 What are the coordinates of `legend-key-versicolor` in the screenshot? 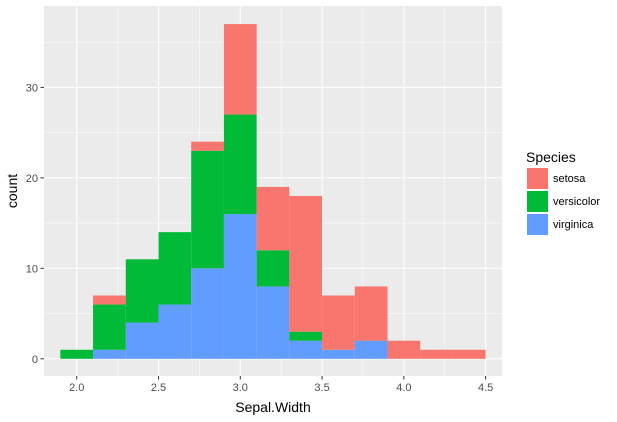 It's located at (537, 201).